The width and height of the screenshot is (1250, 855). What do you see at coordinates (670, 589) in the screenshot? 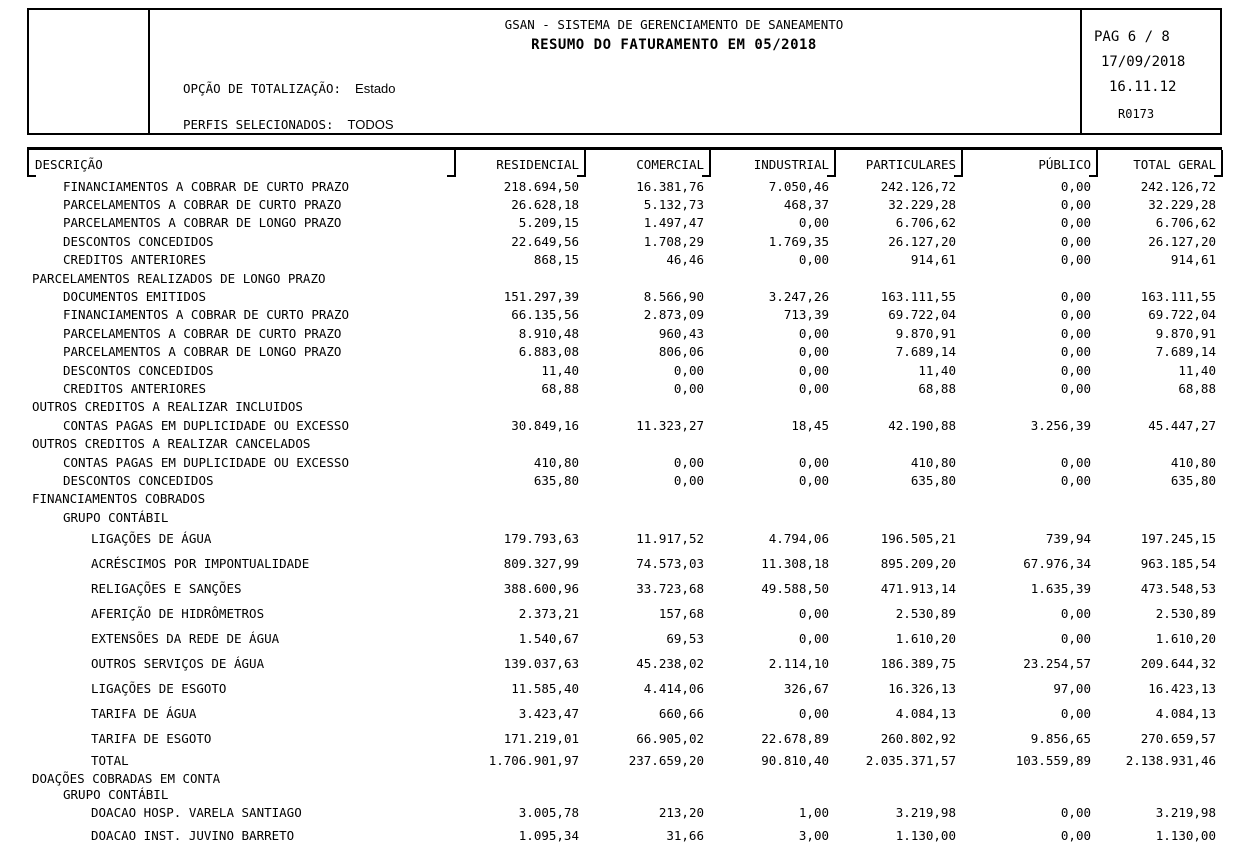
I see `cell-value: 33.723,68` at bounding box center [670, 589].